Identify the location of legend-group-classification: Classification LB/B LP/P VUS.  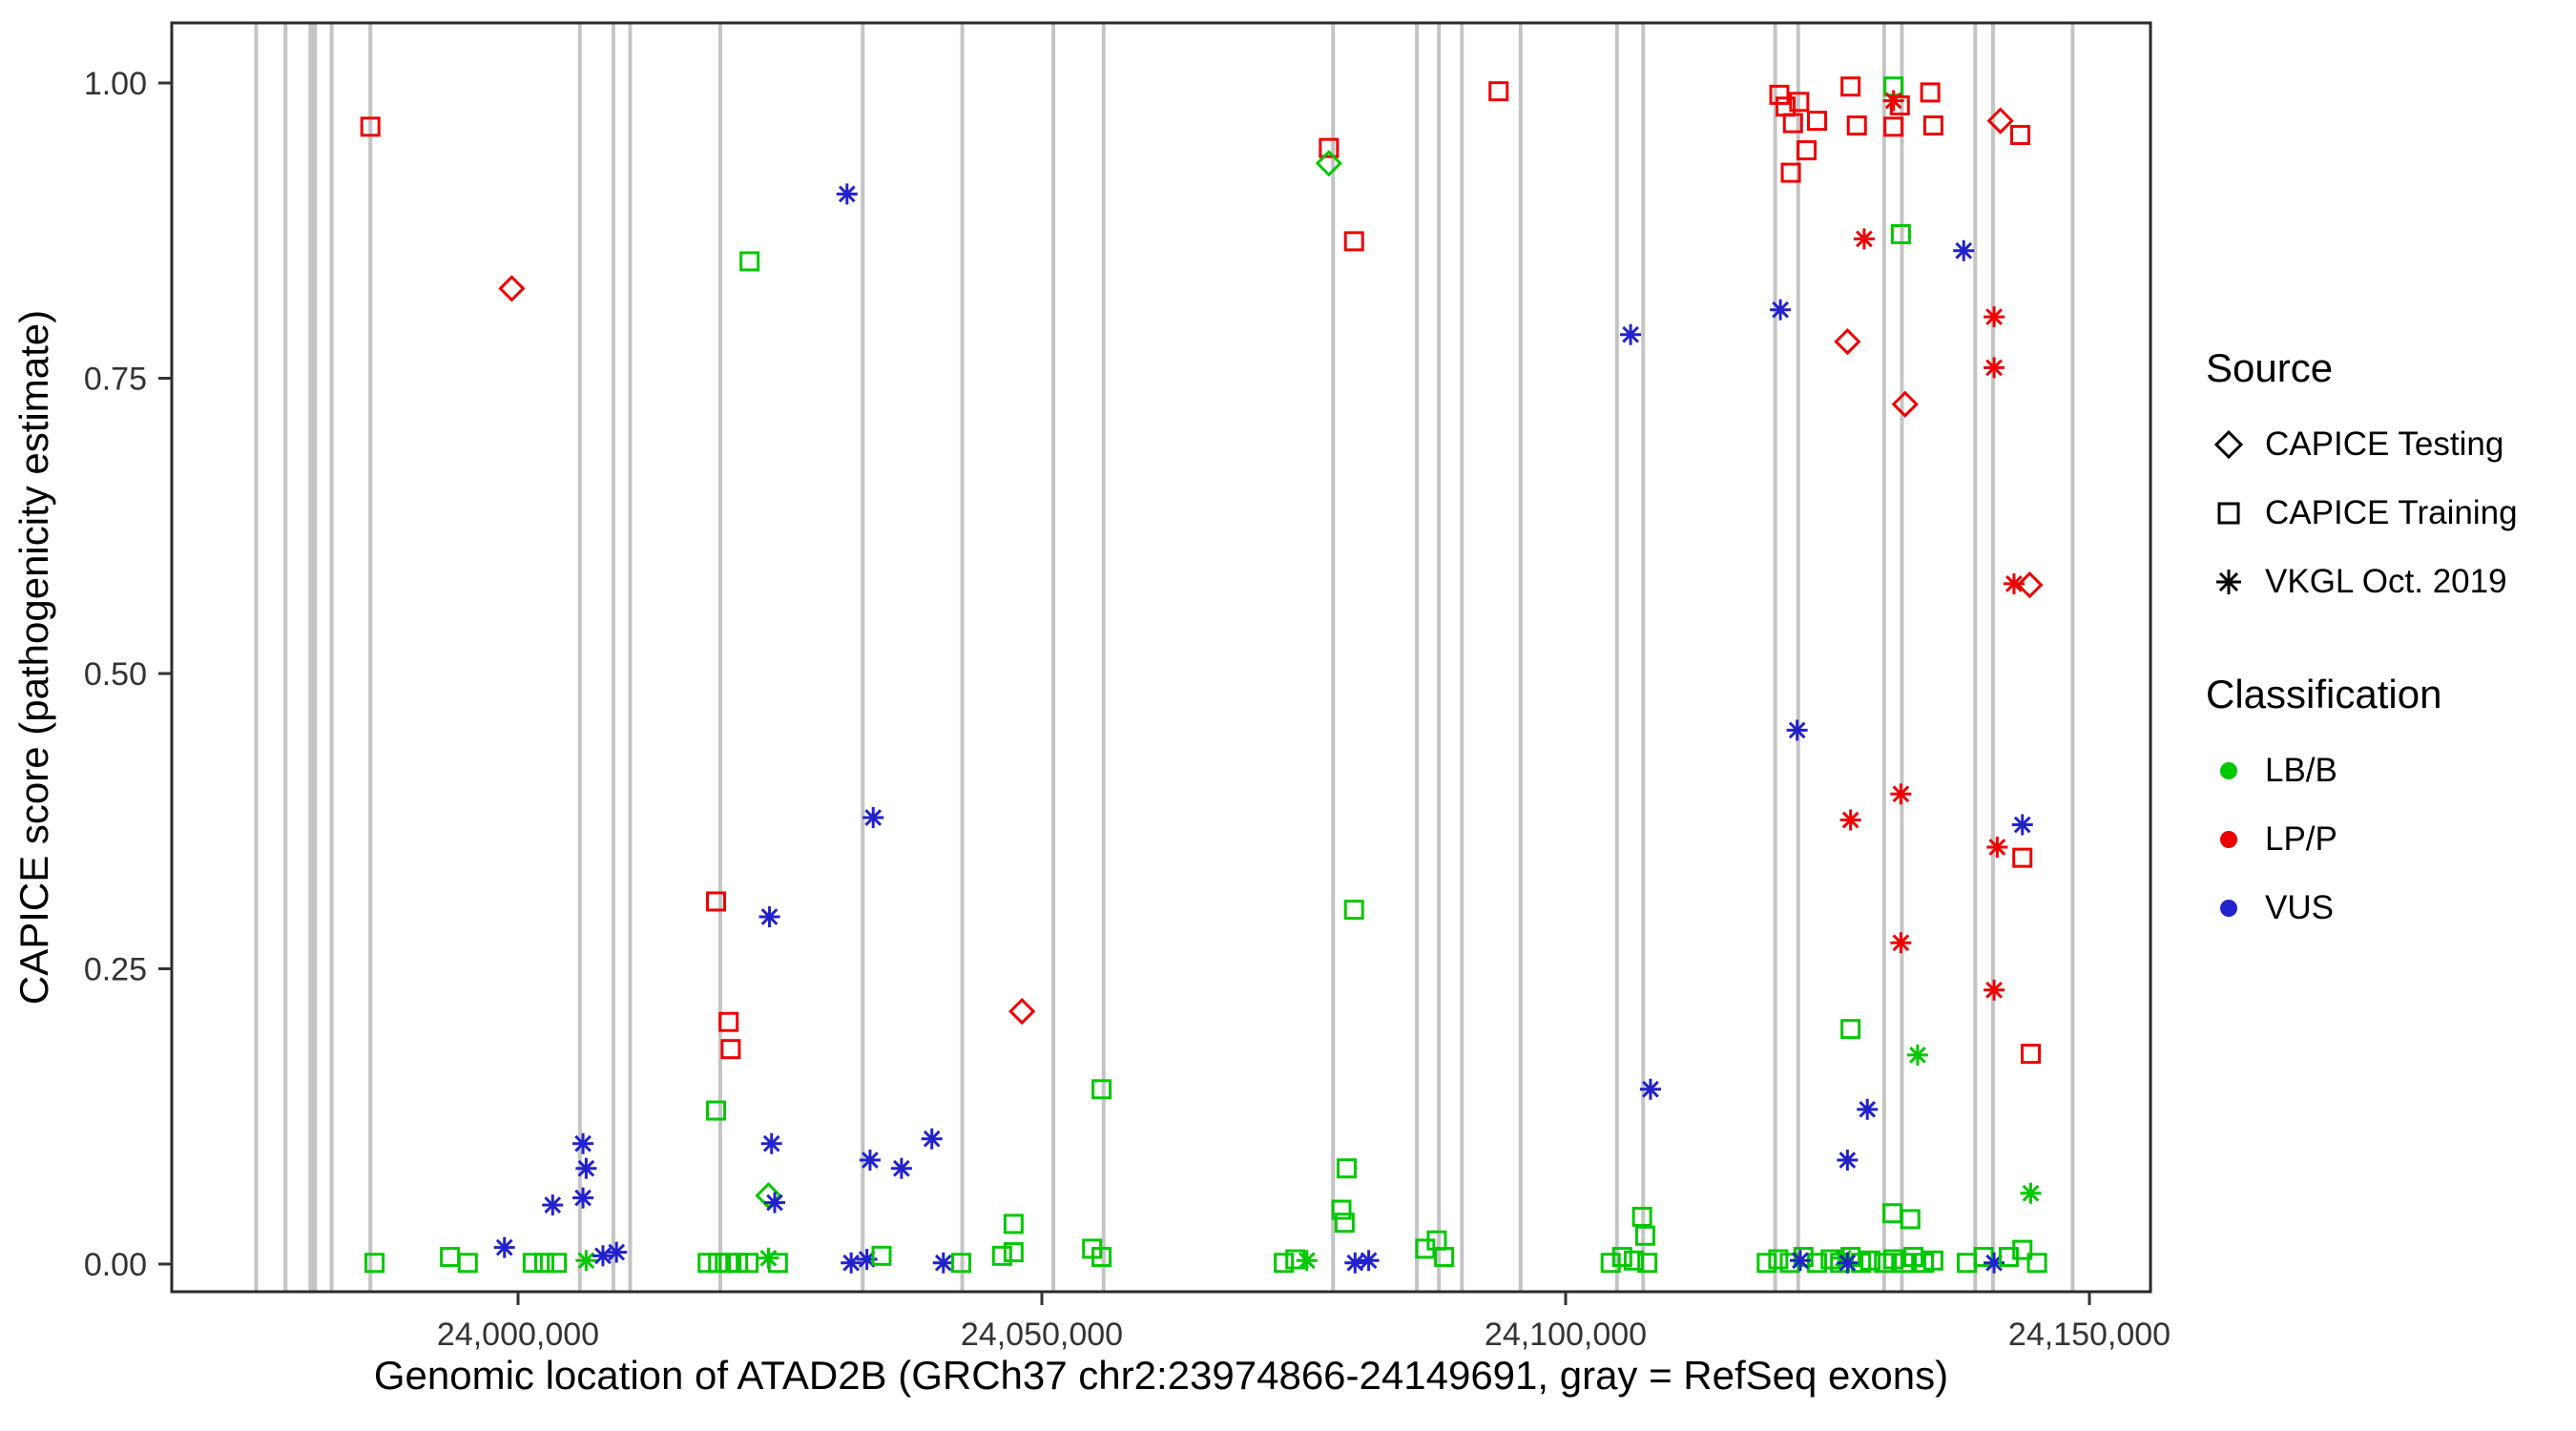
(2387, 807).